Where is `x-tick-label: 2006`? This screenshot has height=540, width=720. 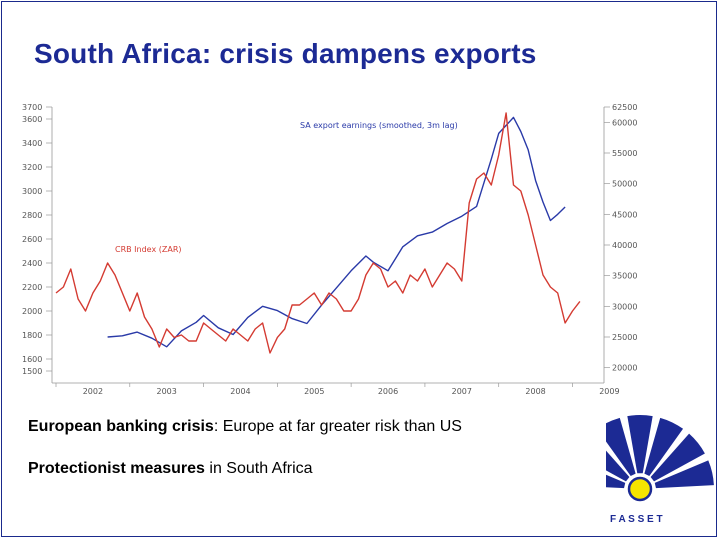 x-tick-label: 2006 is located at coordinates (388, 391).